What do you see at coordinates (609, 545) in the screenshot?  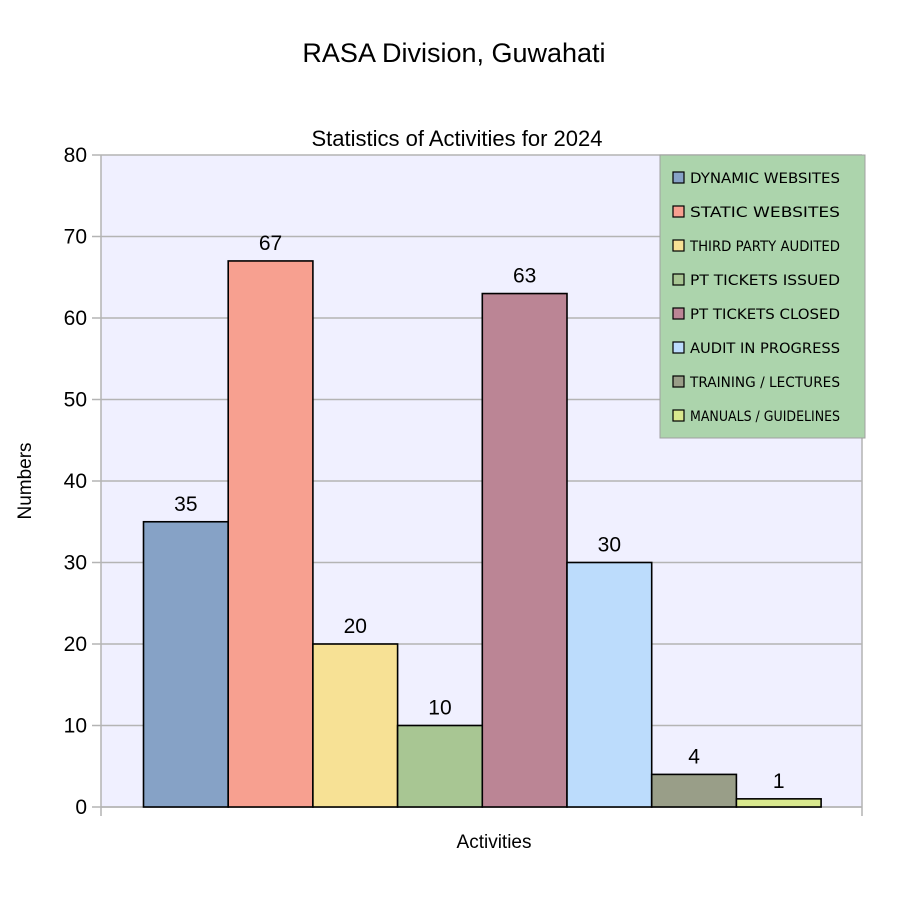 I see `data-label: 30` at bounding box center [609, 545].